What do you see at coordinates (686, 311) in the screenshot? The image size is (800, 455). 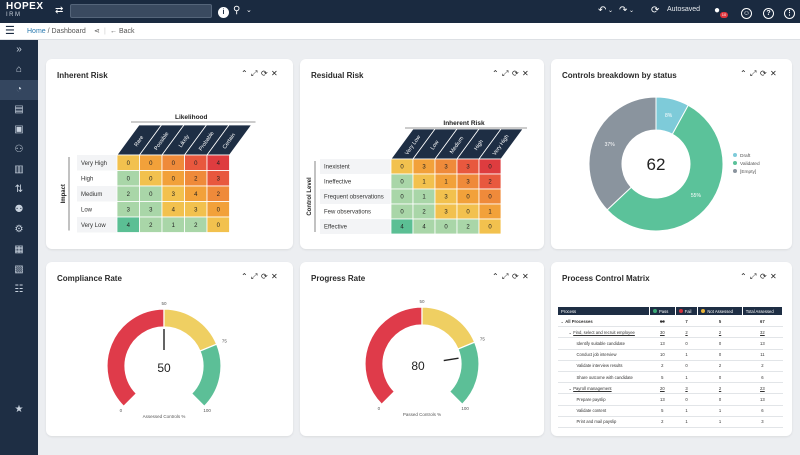 I see `column-header: Fail` at bounding box center [686, 311].